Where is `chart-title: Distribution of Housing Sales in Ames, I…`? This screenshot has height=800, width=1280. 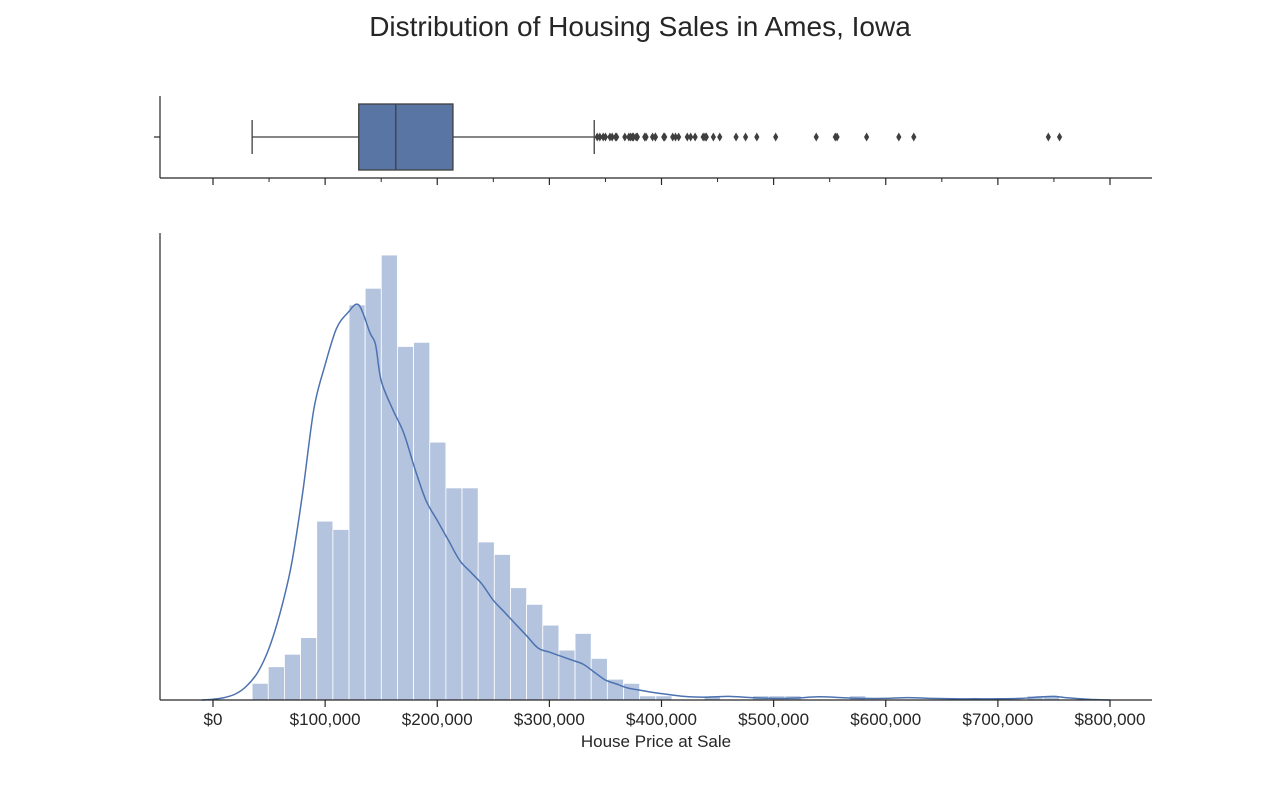
chart-title: Distribution of Housing Sales in Ames, I… is located at coordinates (640, 26).